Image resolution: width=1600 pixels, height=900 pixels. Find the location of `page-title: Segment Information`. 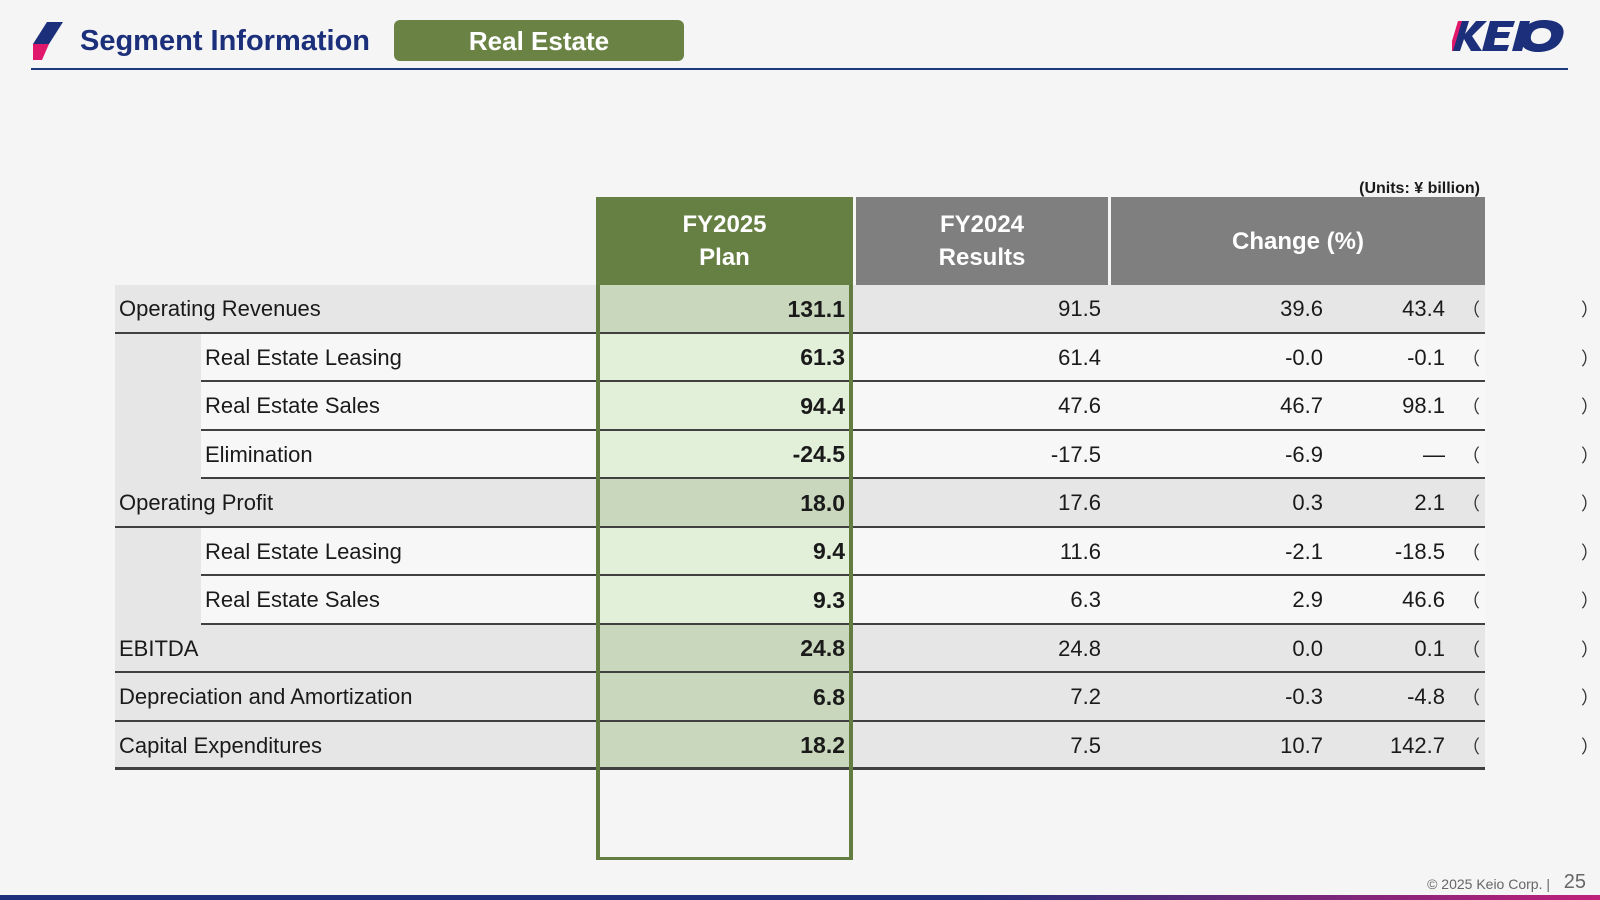

page-title: Segment Information is located at coordinates (225, 41).